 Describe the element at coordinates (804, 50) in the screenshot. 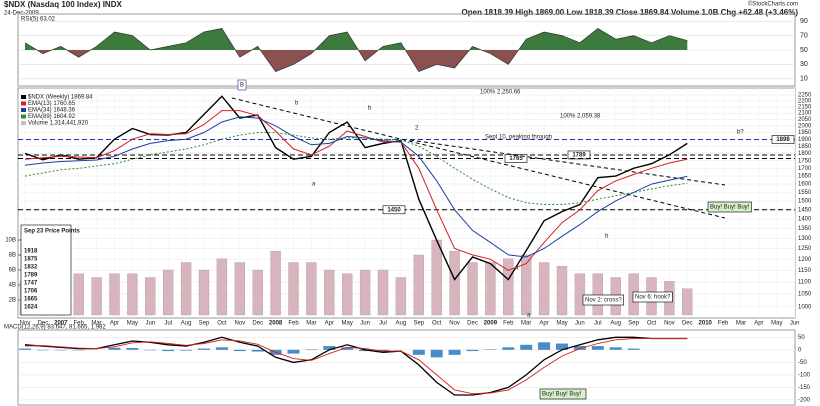

I see `y-tick-label: 50` at that location.